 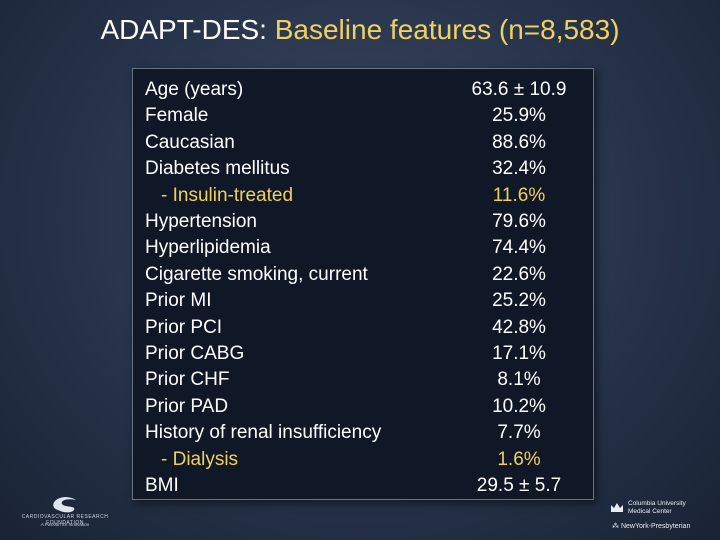 I want to click on row-value: 11.6%, so click(x=519, y=195).